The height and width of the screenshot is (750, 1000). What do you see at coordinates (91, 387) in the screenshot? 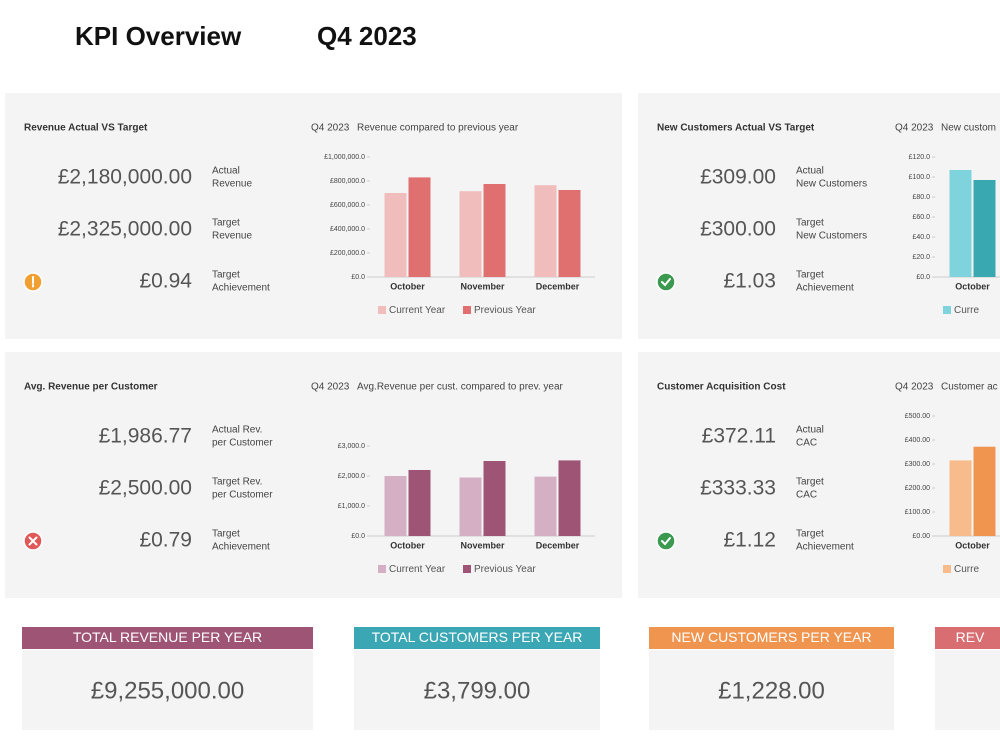
I see `panel-title: Avg. Revenue per Customer` at bounding box center [91, 387].